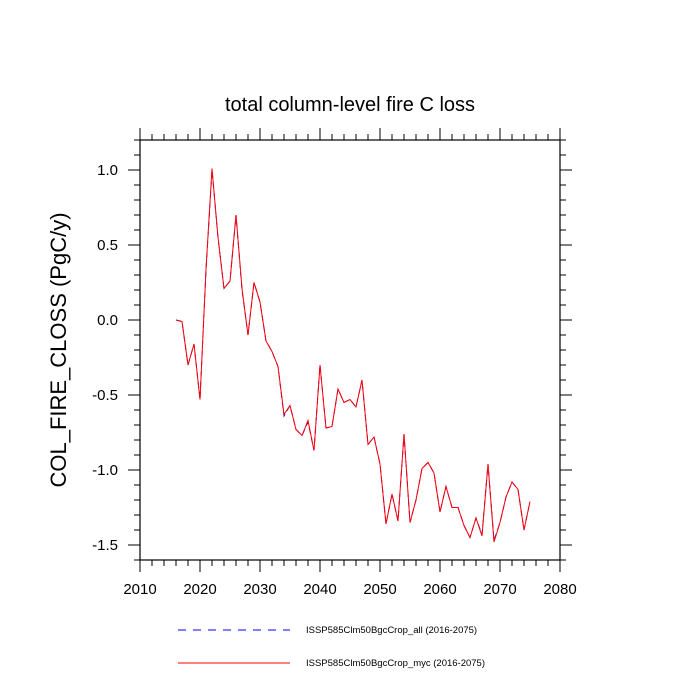  What do you see at coordinates (379, 589) in the screenshot?
I see `x-tick-label: 2050` at bounding box center [379, 589].